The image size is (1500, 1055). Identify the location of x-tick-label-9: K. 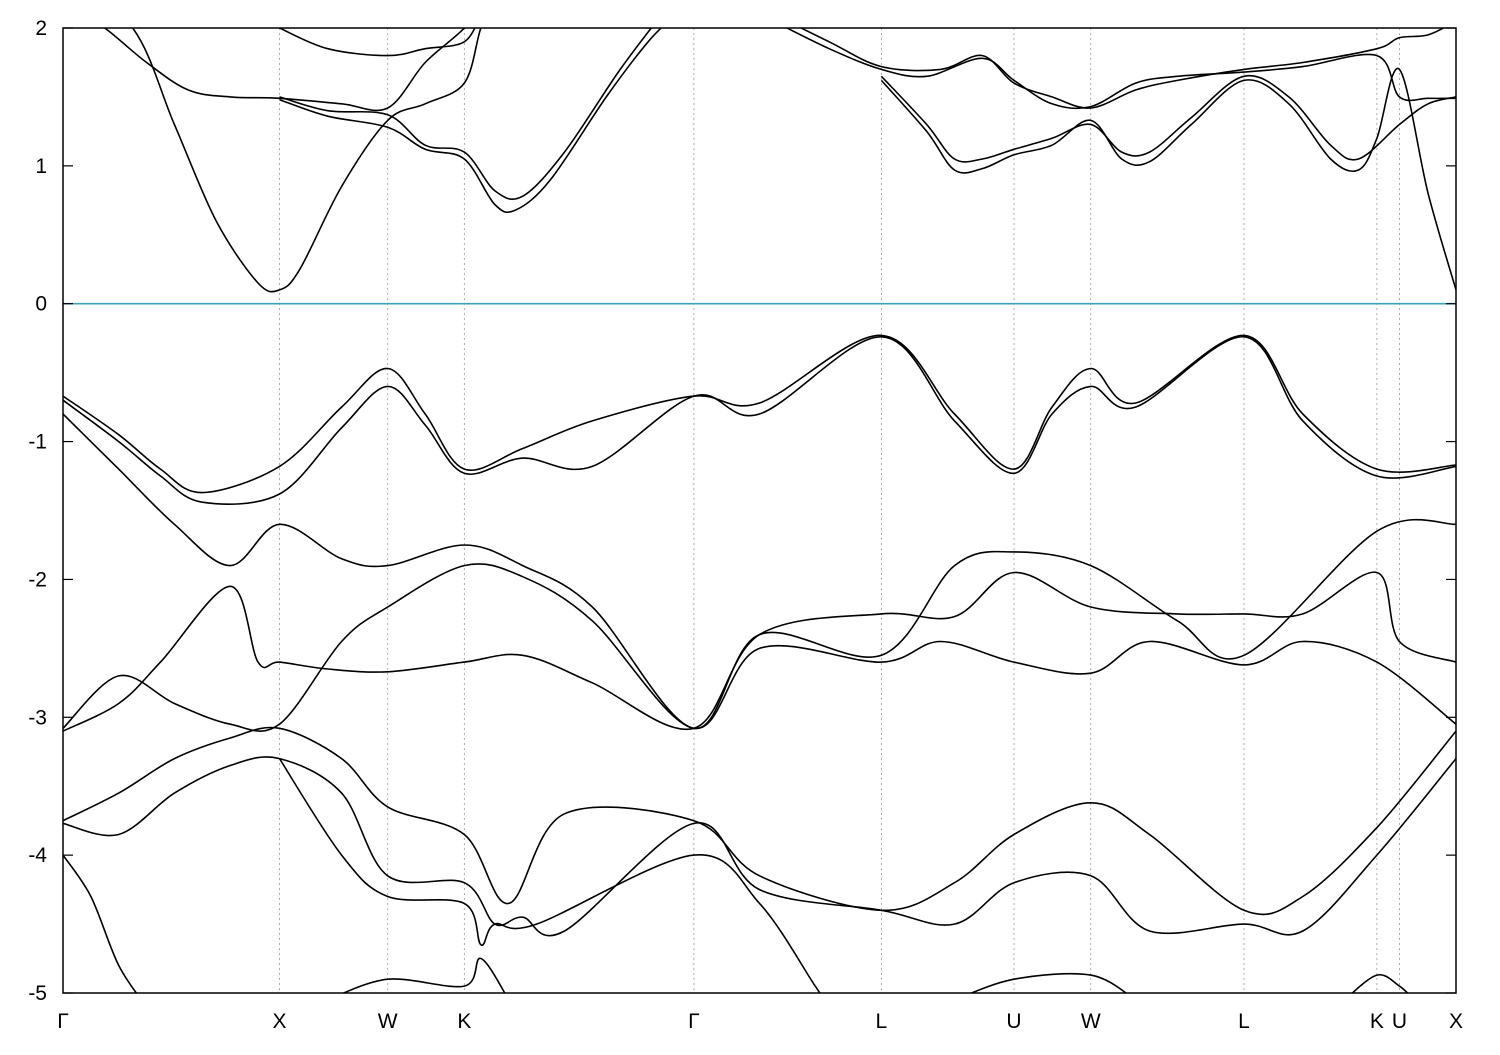
(1377, 1021).